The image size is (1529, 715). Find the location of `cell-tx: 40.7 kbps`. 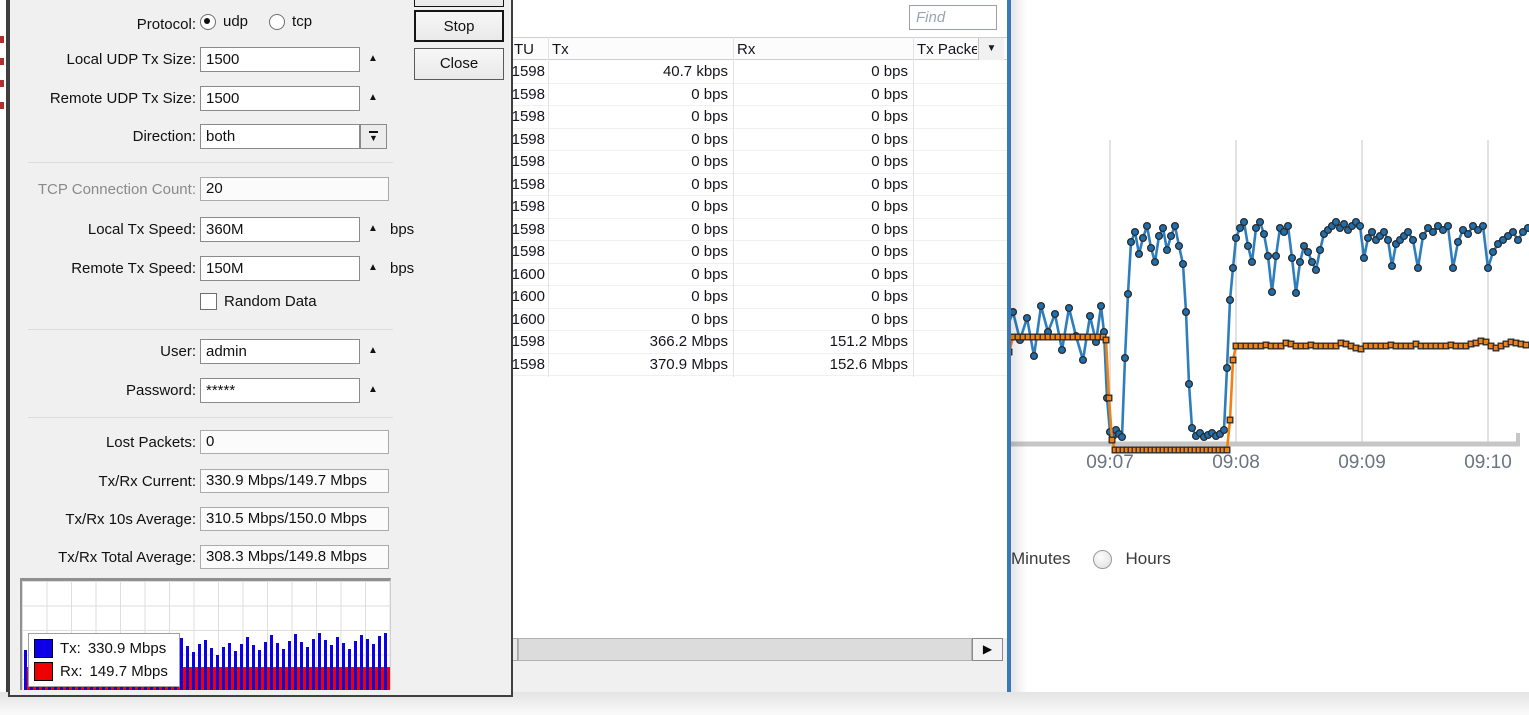

cell-tx: 40.7 kbps is located at coordinates (695, 71).